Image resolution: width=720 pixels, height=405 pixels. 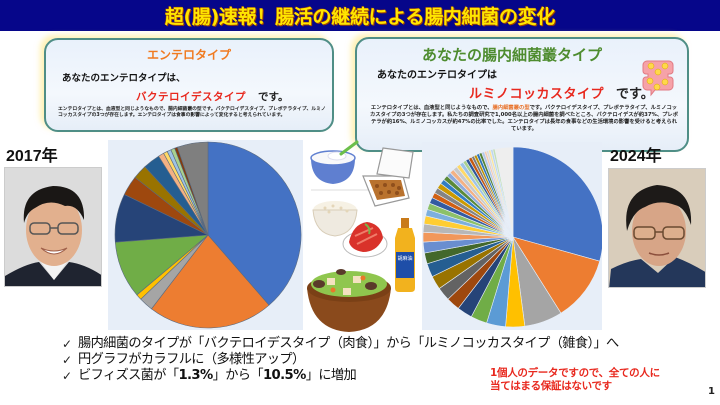 What do you see at coordinates (511, 108) in the screenshot?
I see `body-highlight: 腸内細菌叢の型` at bounding box center [511, 108].